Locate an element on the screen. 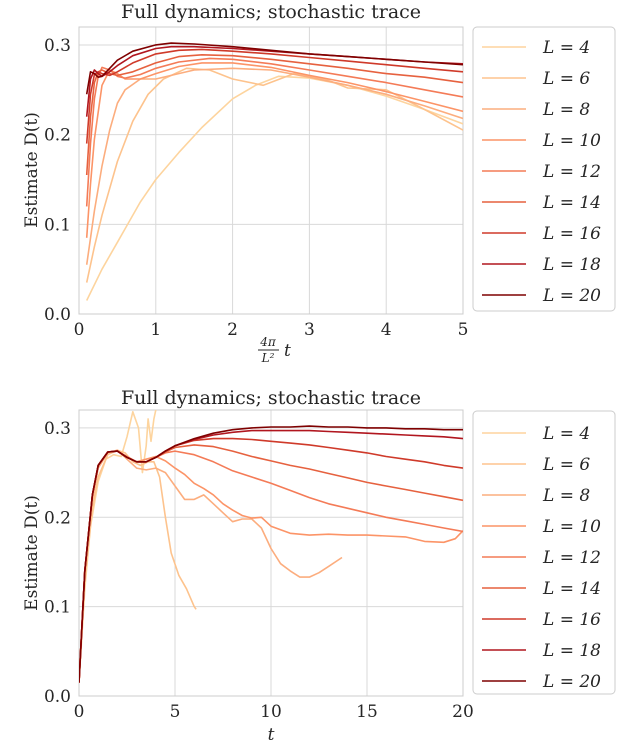  top-x-tick-label: 4 is located at coordinates (386, 330).